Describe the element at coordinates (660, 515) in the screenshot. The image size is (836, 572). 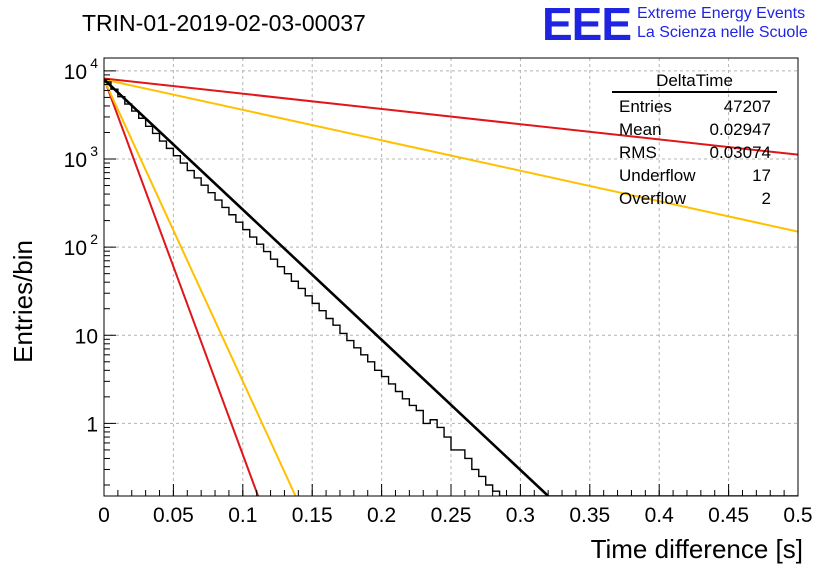
I see `x-tick-label: 0.4` at that location.